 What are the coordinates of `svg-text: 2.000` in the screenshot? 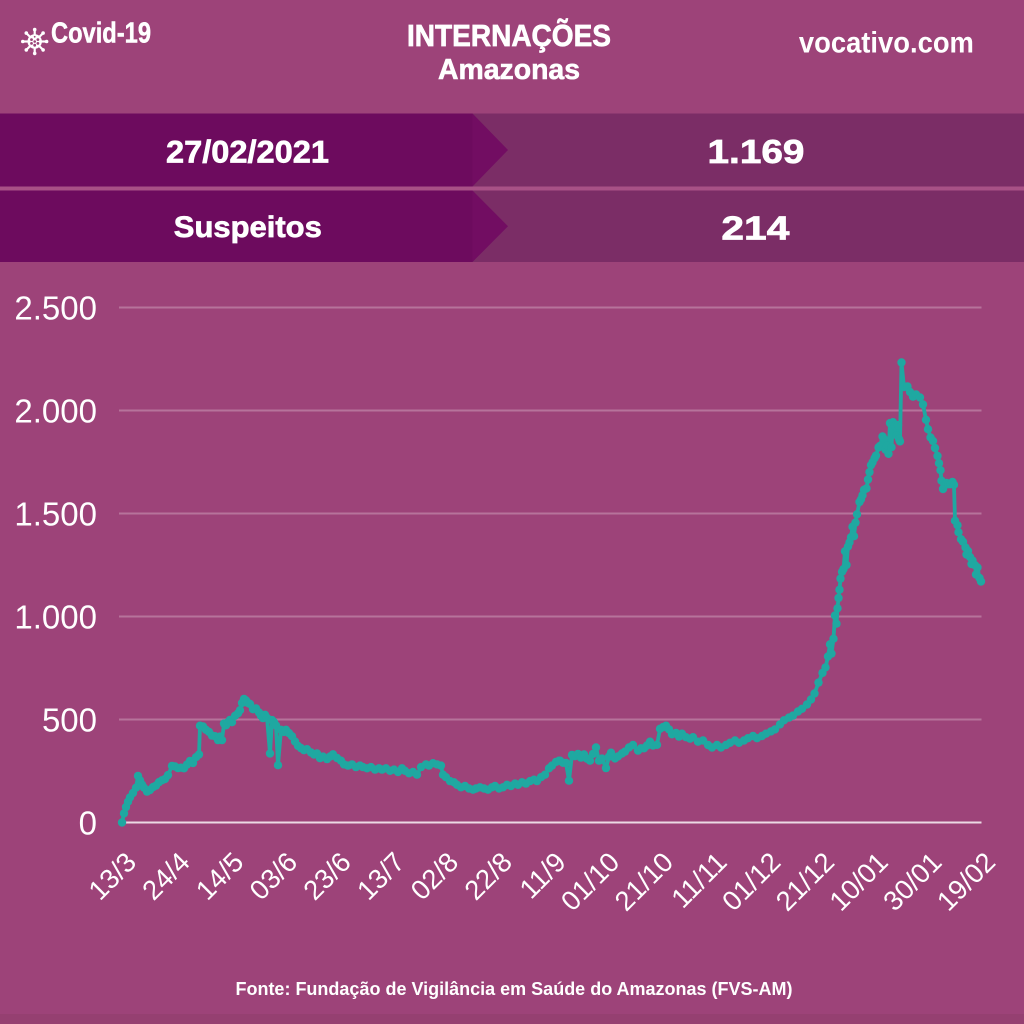 It's located at (55, 411).